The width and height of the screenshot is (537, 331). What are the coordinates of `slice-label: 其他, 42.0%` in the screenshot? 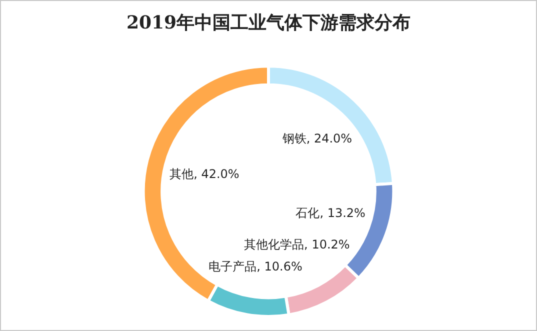 It's located at (205, 173).